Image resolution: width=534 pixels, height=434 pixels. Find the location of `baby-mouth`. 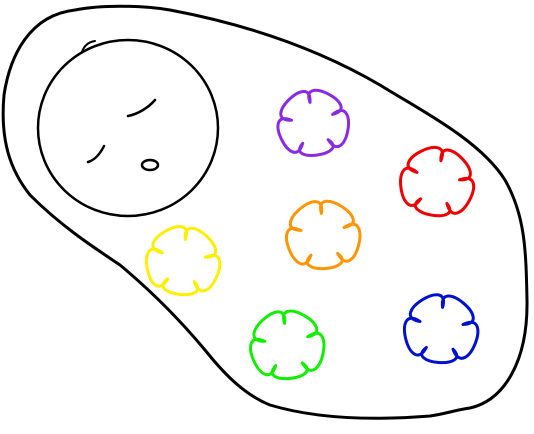

baby-mouth is located at coordinates (150, 165).